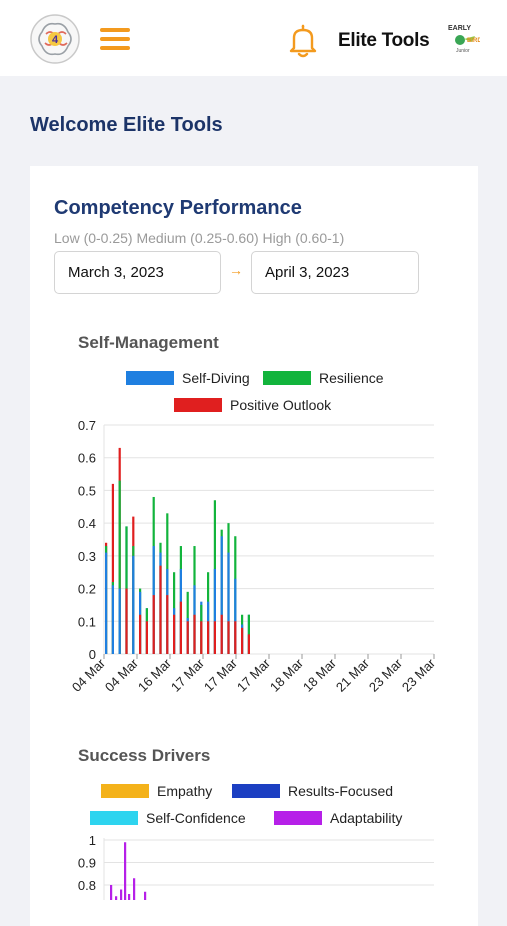 The image size is (507, 926). Describe the element at coordinates (119, 567) in the screenshot. I see `bar-resilience` at that location.